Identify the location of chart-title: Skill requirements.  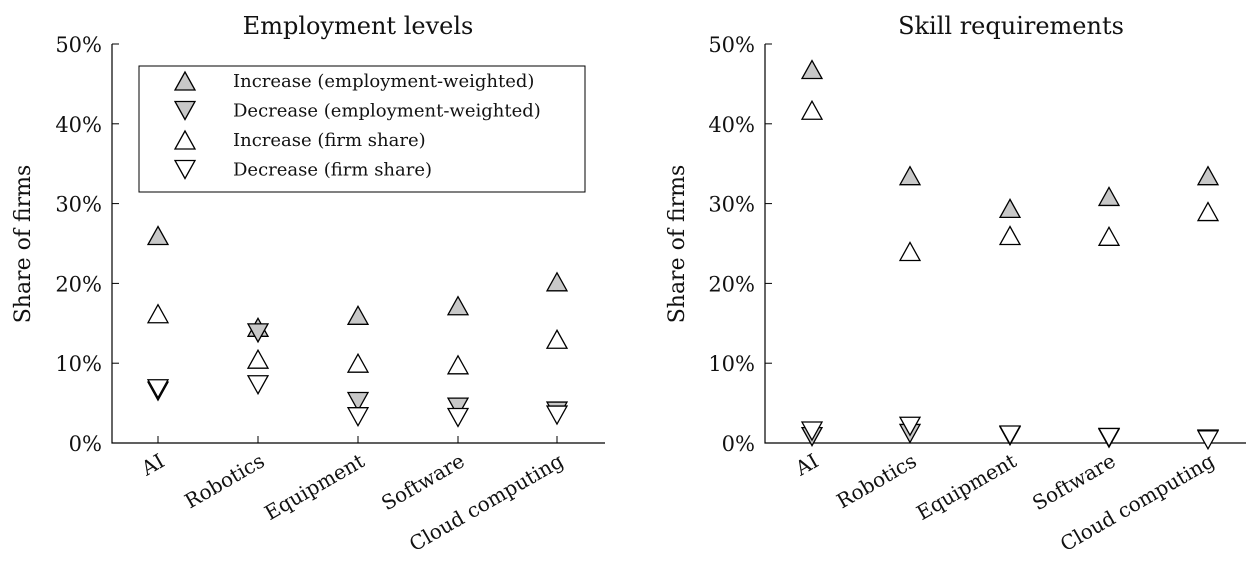
(1011, 26).